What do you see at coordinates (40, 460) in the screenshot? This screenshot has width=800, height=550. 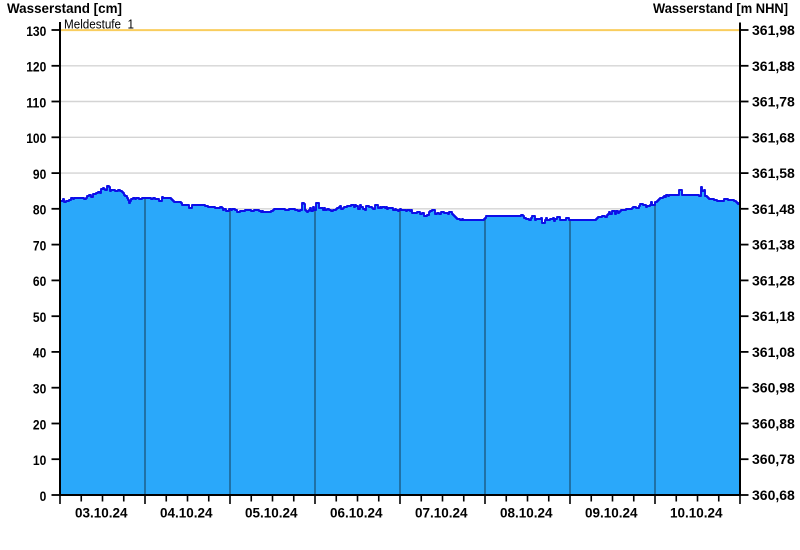 I see `svg-text: 10` at bounding box center [40, 460].